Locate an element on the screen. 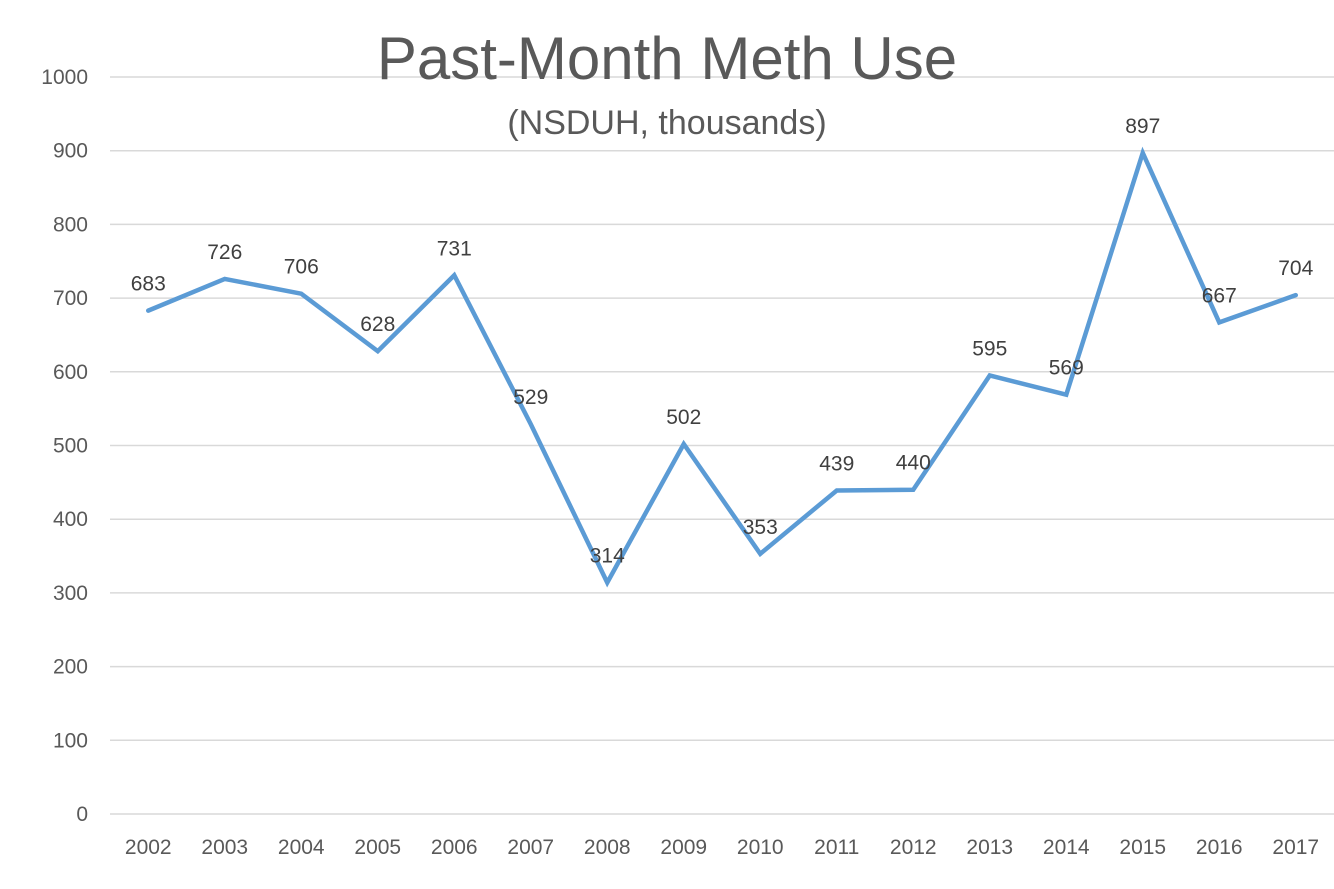 The image size is (1334, 889). x-tick-label: 2005 is located at coordinates (377, 847).